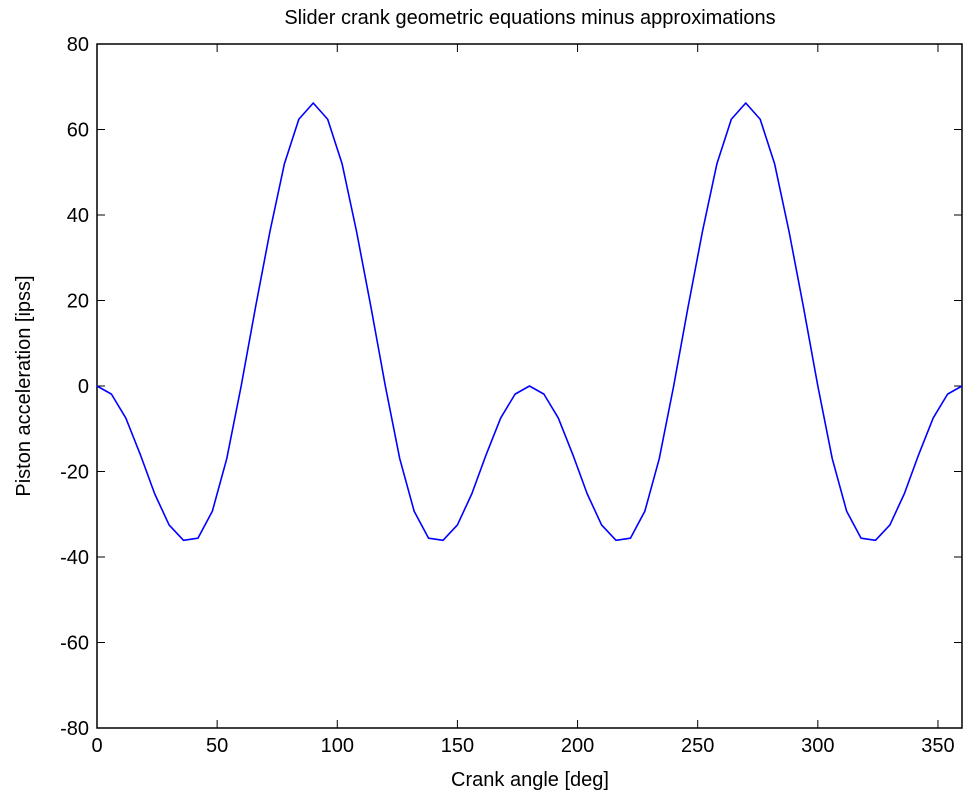 Image resolution: width=968 pixels, height=807 pixels. I want to click on x-tick-label: 150, so click(457, 746).